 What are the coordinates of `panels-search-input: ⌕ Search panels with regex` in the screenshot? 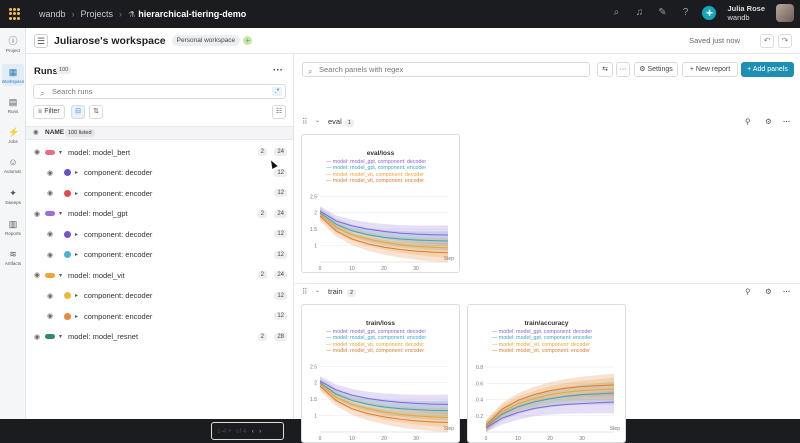 It's located at (446, 69).